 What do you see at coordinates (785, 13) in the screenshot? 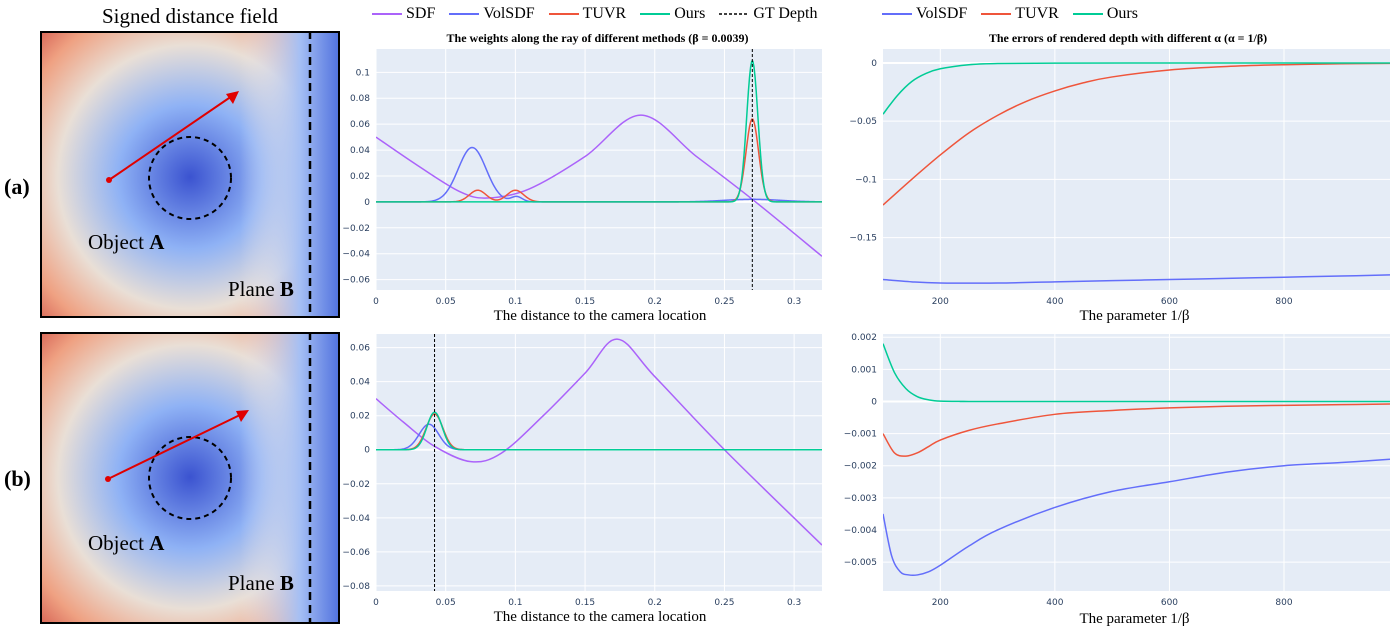
I see `legend-label: GT Depth` at bounding box center [785, 13].